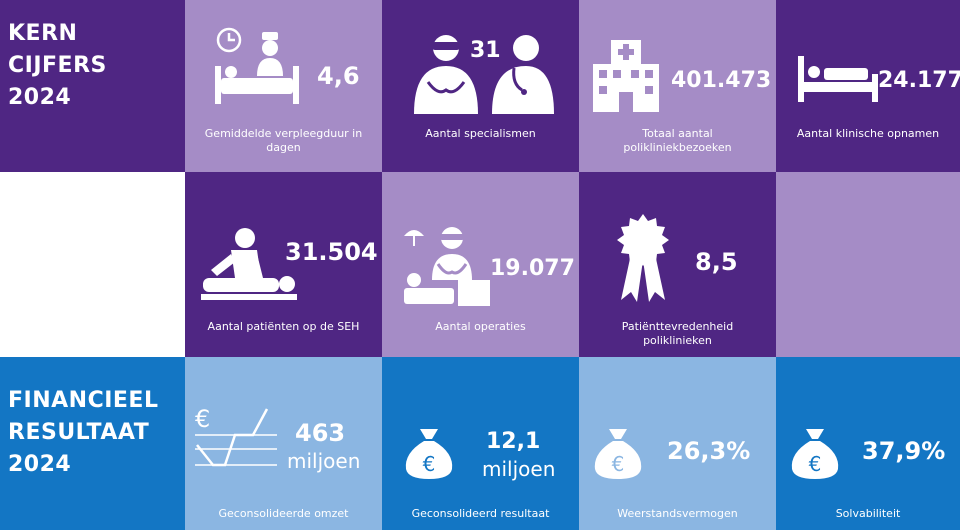 The image size is (960, 530). What do you see at coordinates (904, 451) in the screenshot?
I see `solvabiliteit-value: 37,9%` at bounding box center [904, 451].